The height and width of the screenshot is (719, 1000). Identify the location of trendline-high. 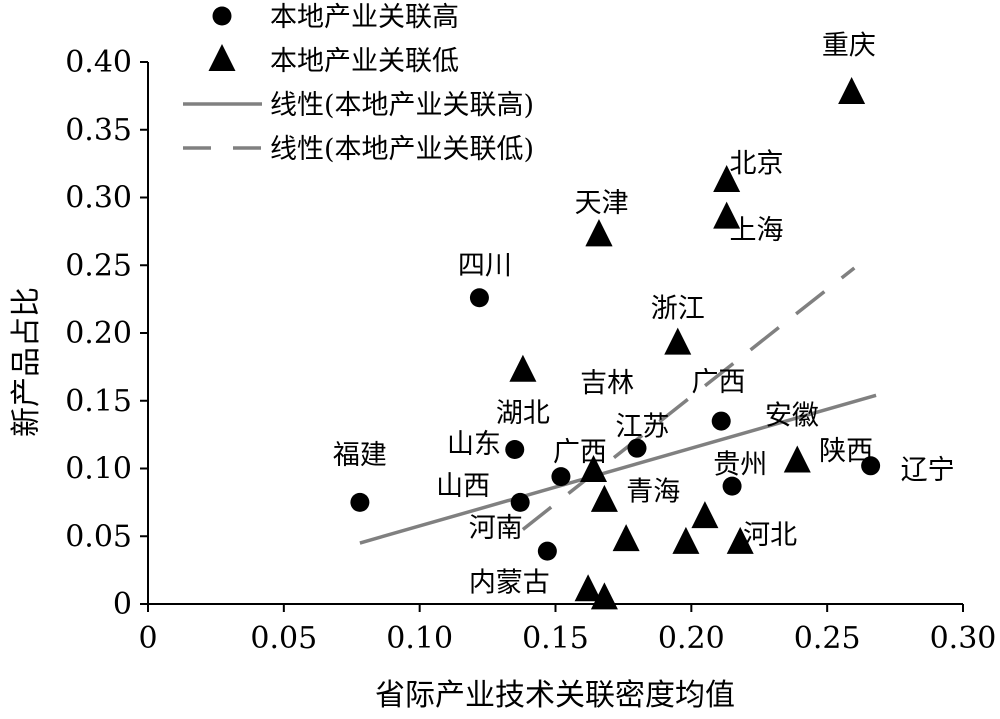
(618, 469).